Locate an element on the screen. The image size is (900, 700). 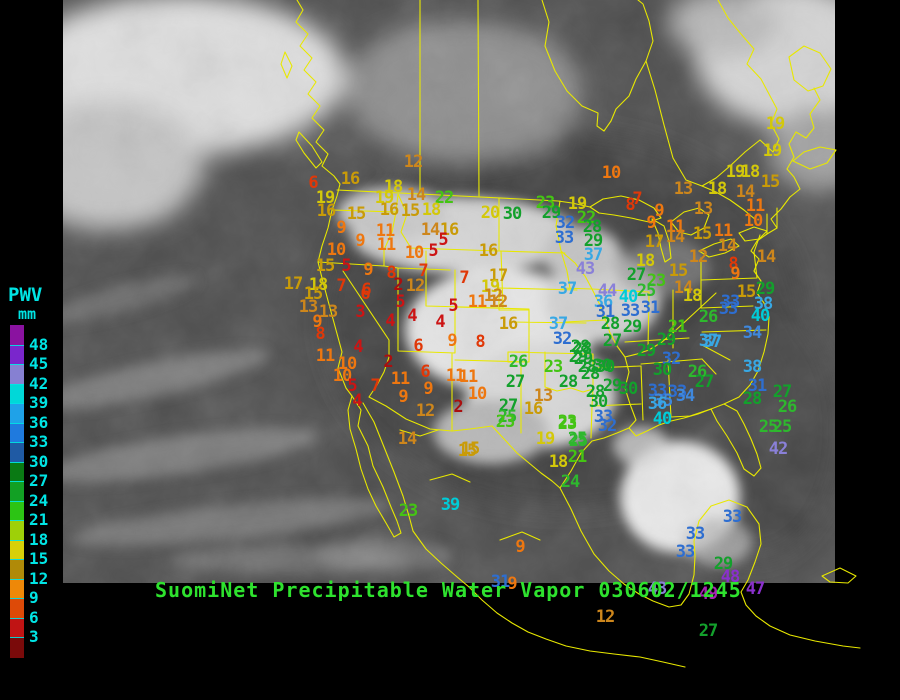
legend-tick-label: 21 is located at coordinates (39, 519).